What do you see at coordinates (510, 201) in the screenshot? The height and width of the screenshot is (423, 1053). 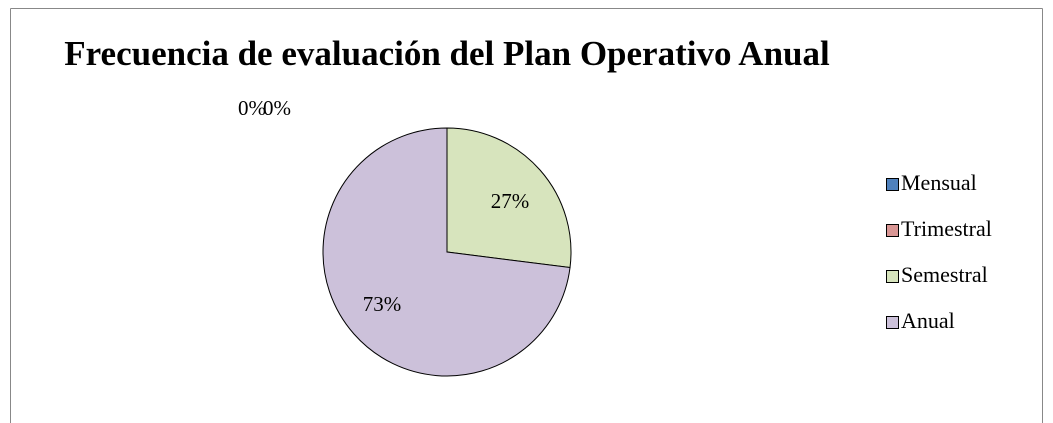 I see `data-label: 27%` at bounding box center [510, 201].